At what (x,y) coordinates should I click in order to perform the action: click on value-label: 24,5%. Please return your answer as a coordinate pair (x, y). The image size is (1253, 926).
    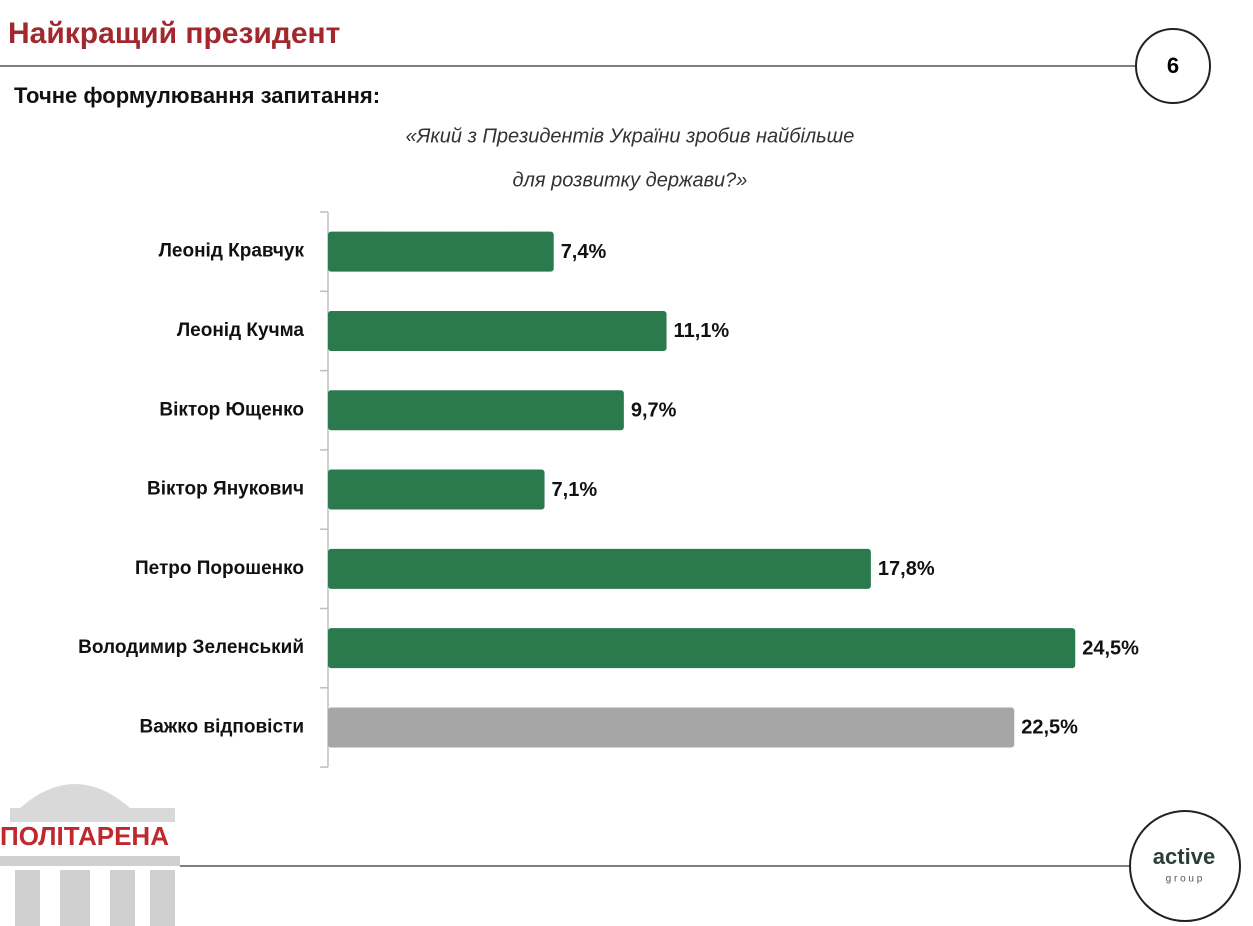
    Looking at the image, I should click on (1110, 648).